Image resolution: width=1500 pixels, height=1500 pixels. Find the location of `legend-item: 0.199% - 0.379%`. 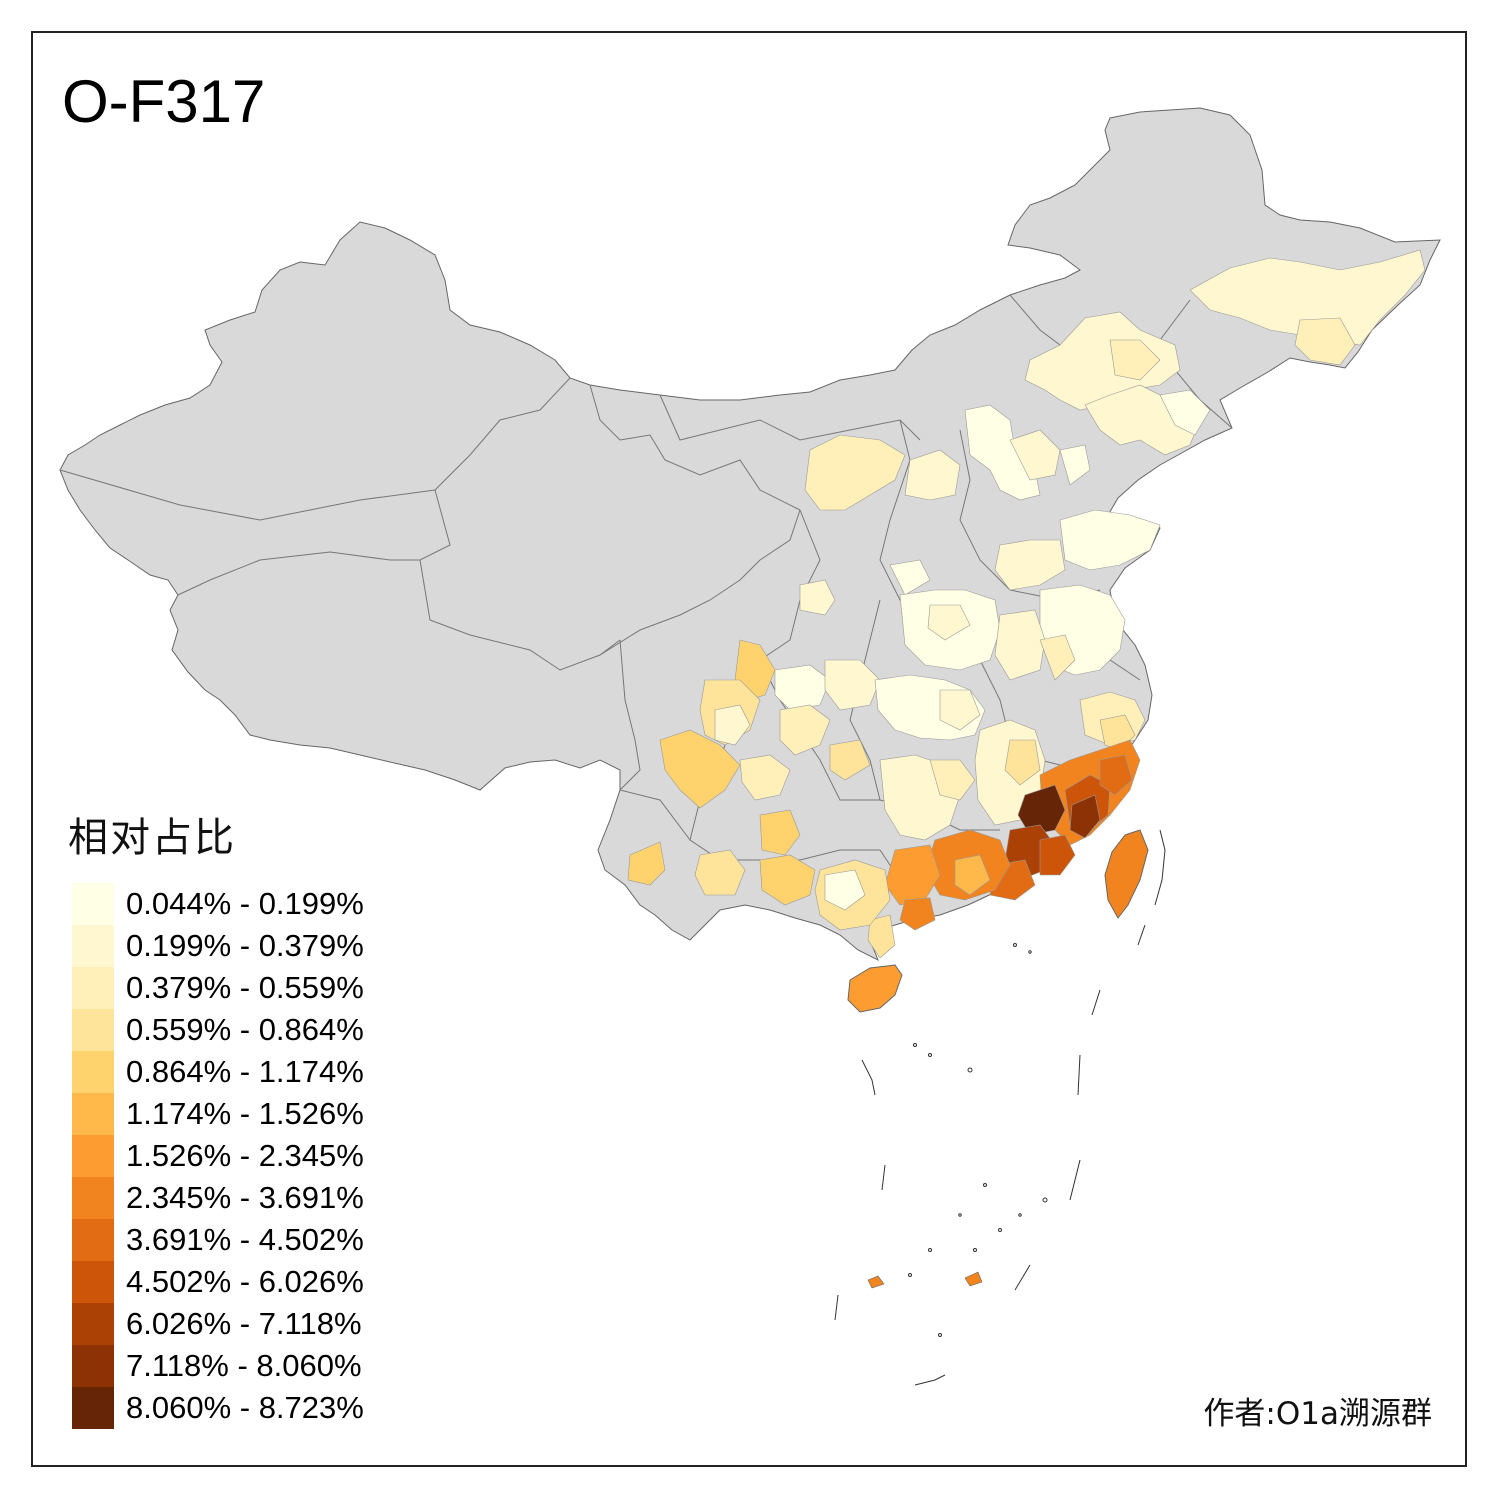

legend-item: 0.199% - 0.379% is located at coordinates (237, 946).